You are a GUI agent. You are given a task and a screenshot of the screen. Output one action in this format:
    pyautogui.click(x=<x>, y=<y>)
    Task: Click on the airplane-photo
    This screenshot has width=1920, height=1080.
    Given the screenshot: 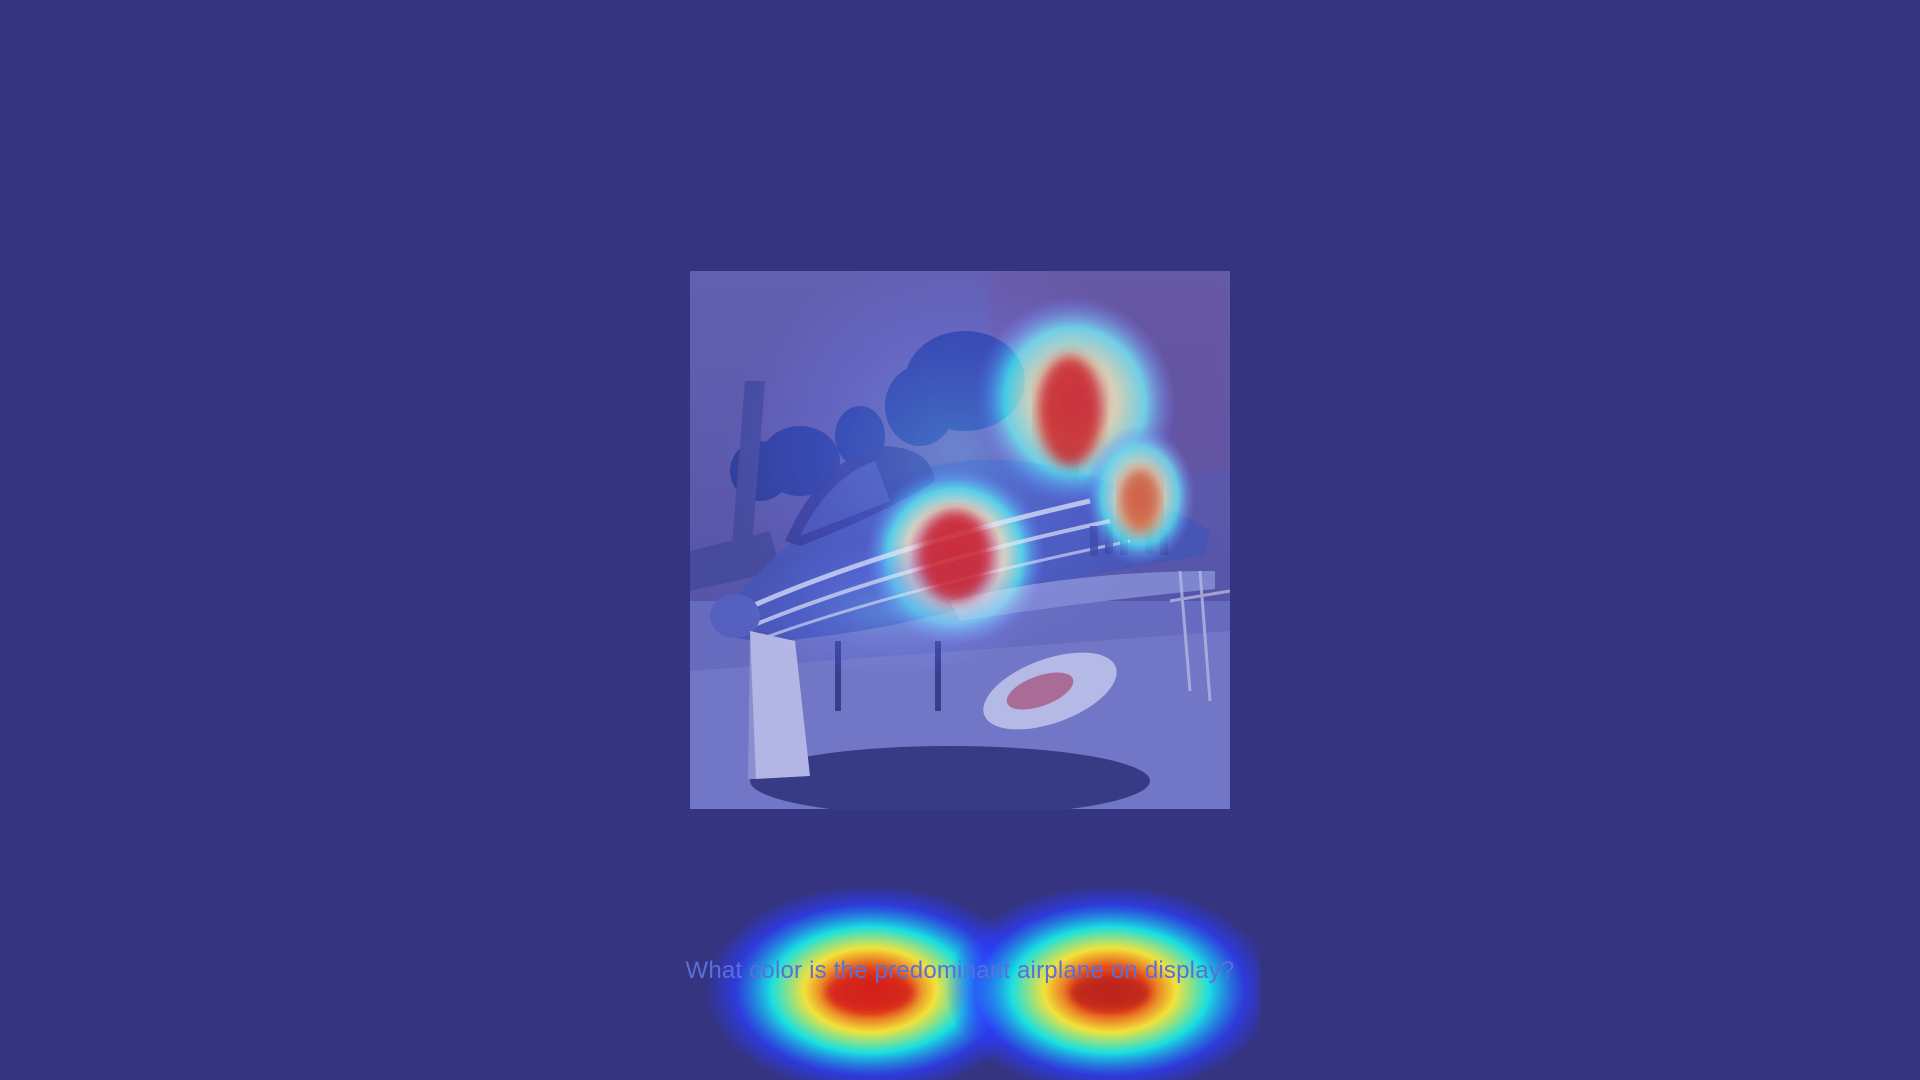 What is the action you would take?
    pyautogui.click(x=960, y=540)
    